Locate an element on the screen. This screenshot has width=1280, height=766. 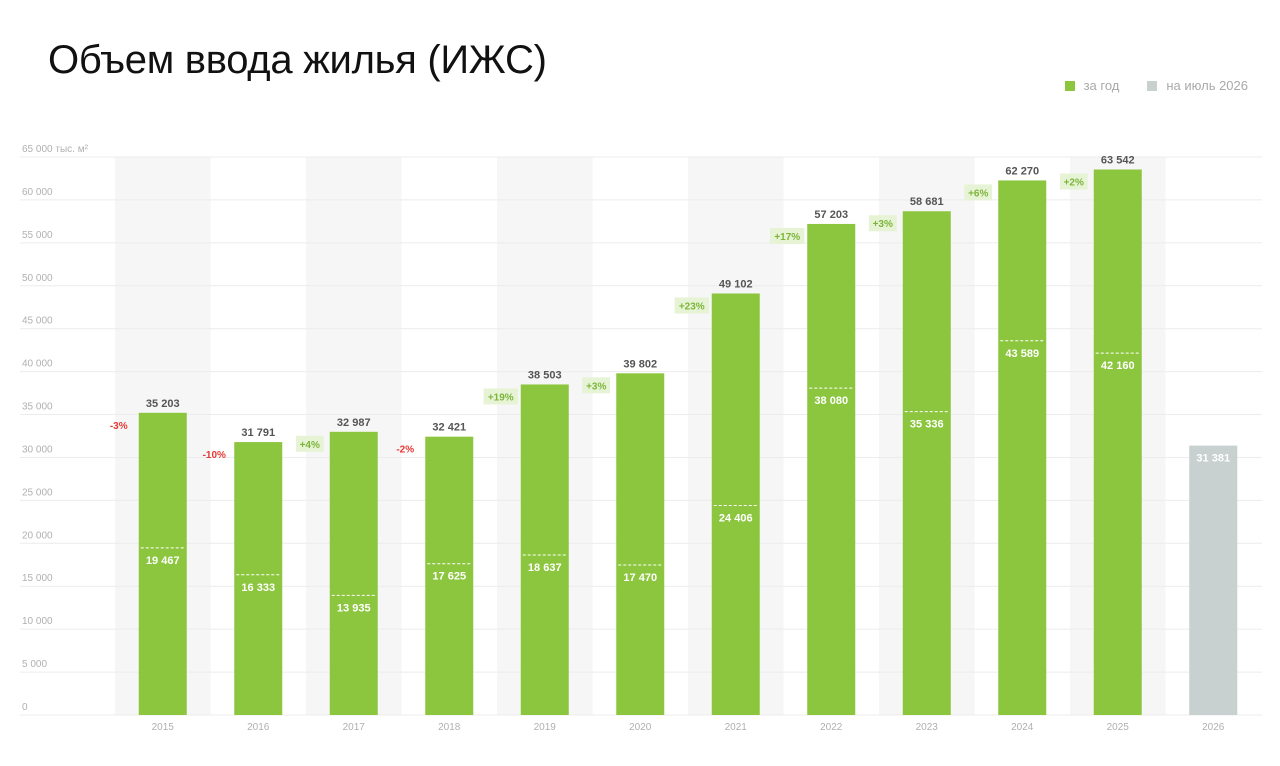
july-value-label: 19 467 is located at coordinates (163, 561).